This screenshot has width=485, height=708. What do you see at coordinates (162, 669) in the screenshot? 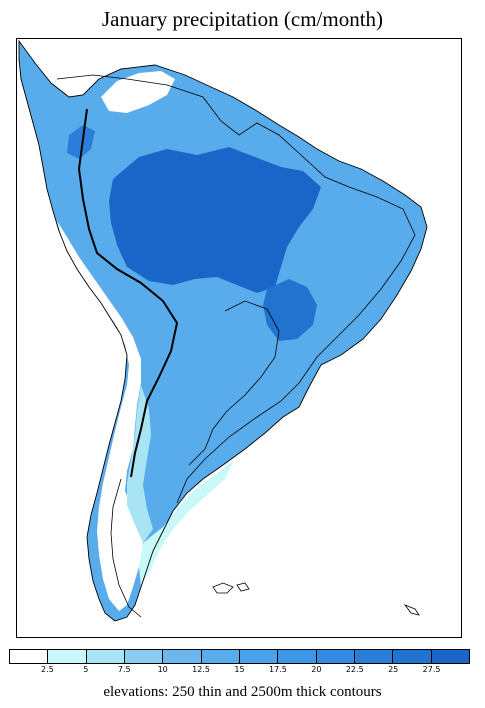
I see `colorbar-tick-label: 10` at bounding box center [162, 669].